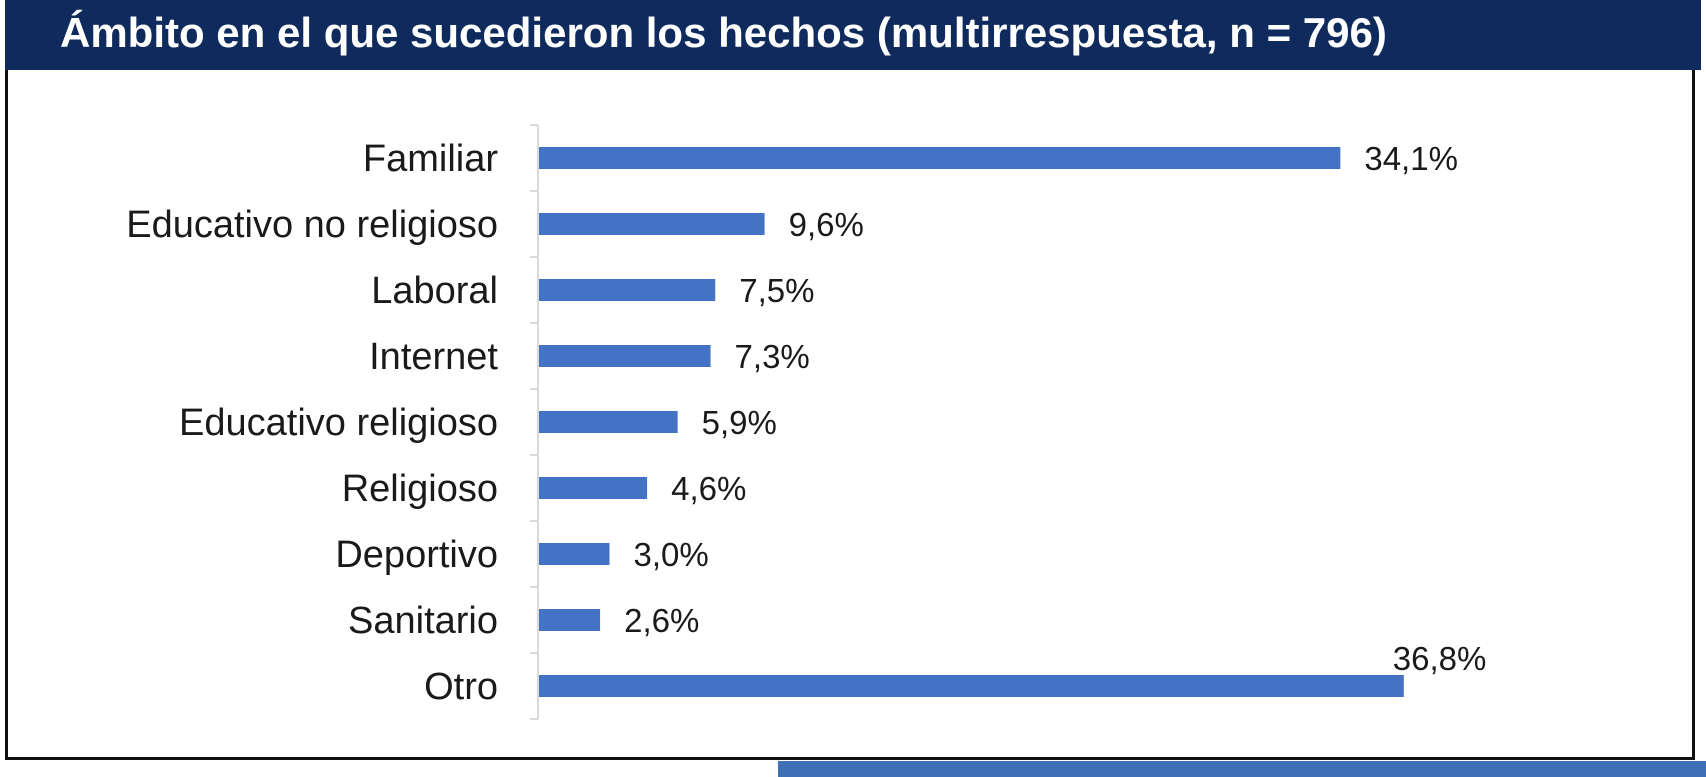 Image resolution: width=1706 pixels, height=777 pixels. I want to click on value-label: 3,0%, so click(671, 554).